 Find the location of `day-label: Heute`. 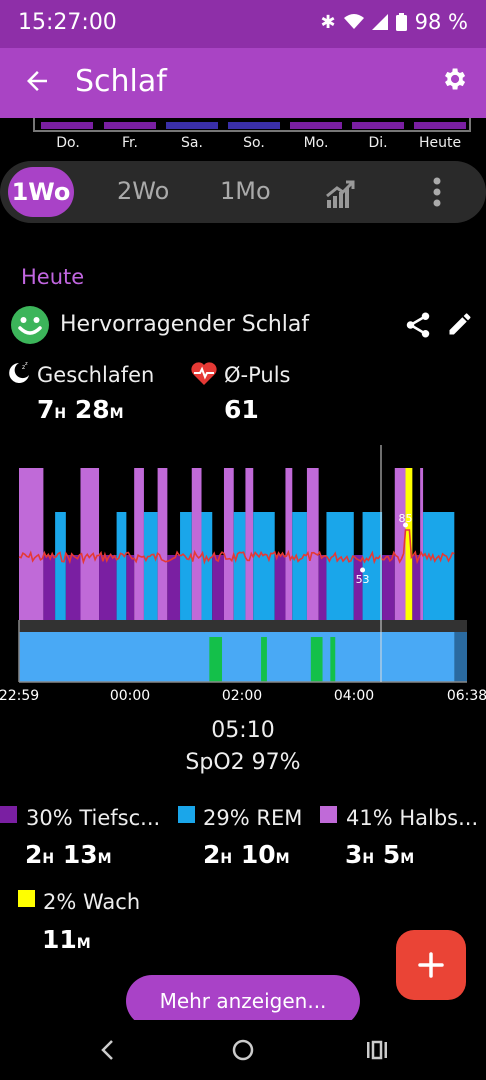

day-label: Heute is located at coordinates (440, 143).